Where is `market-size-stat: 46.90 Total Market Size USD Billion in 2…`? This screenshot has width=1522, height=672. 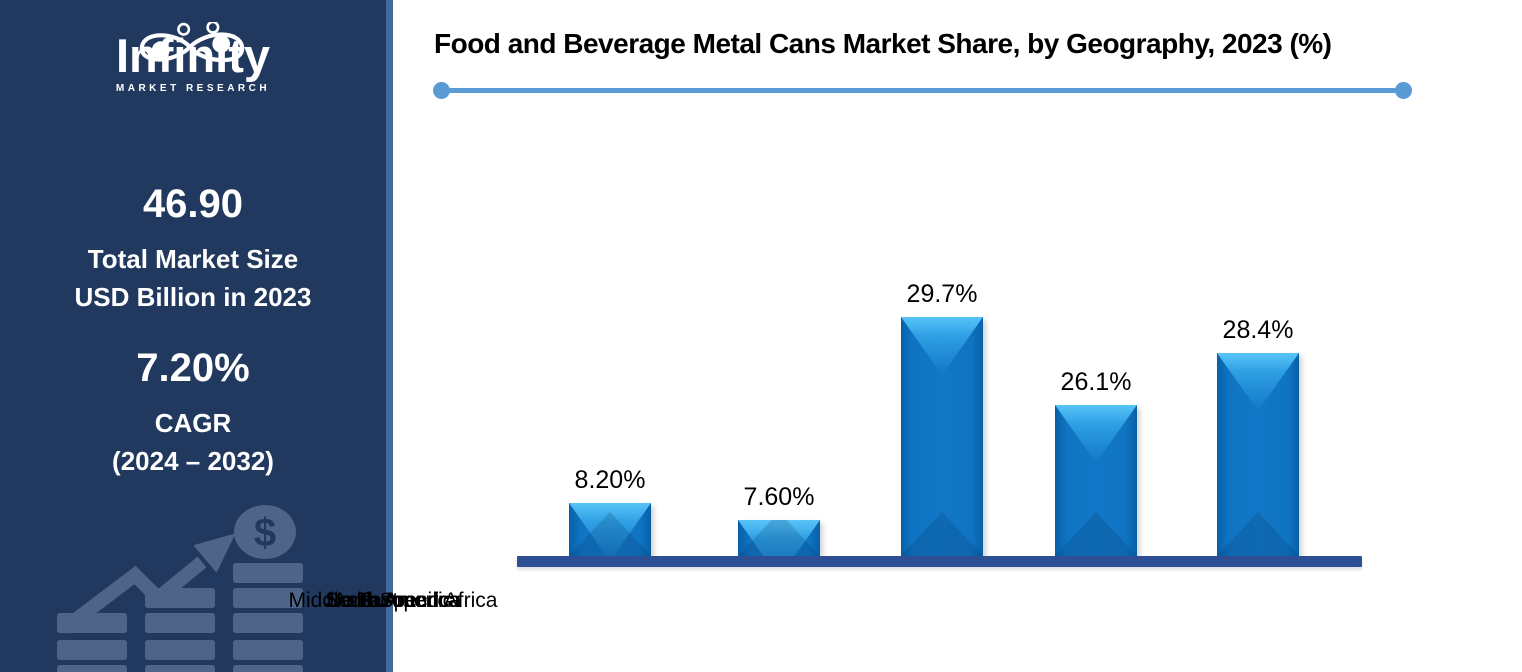 market-size-stat: 46.90 Total Market Size USD Billion in 2… is located at coordinates (193, 248).